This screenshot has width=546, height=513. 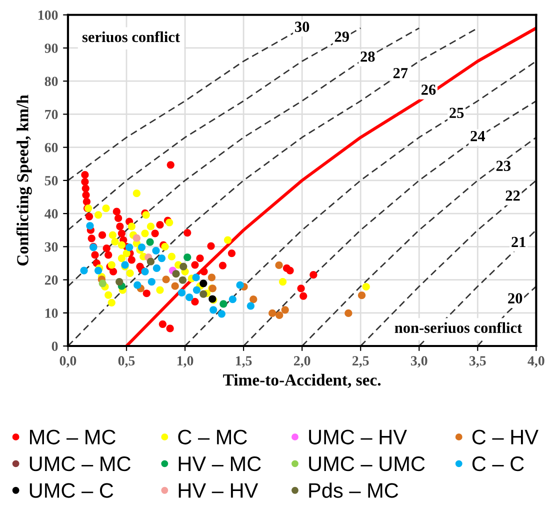 What do you see at coordinates (358, 437) in the screenshot?
I see `legend-label: UMC – HV` at bounding box center [358, 437].